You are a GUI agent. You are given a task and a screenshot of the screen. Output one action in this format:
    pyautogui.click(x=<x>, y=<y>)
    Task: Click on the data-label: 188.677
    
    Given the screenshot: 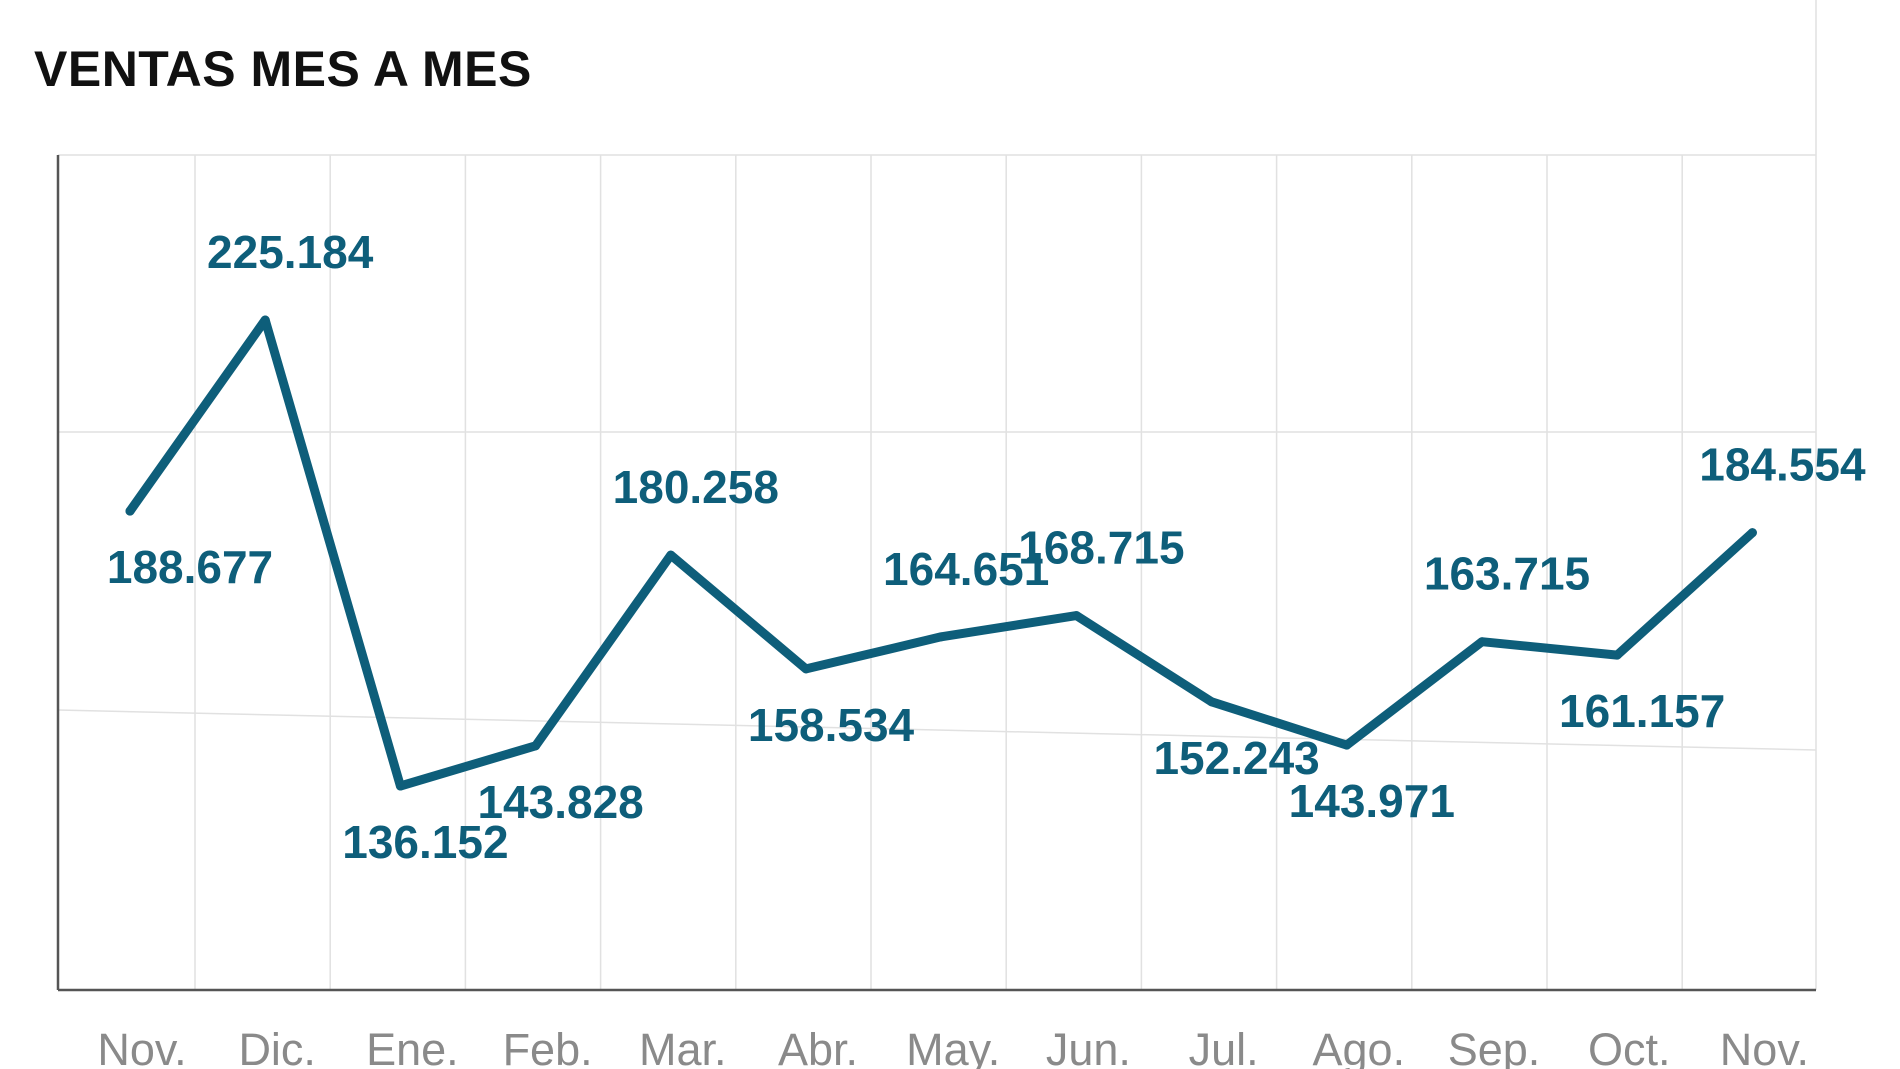 What is the action you would take?
    pyautogui.click(x=190, y=567)
    